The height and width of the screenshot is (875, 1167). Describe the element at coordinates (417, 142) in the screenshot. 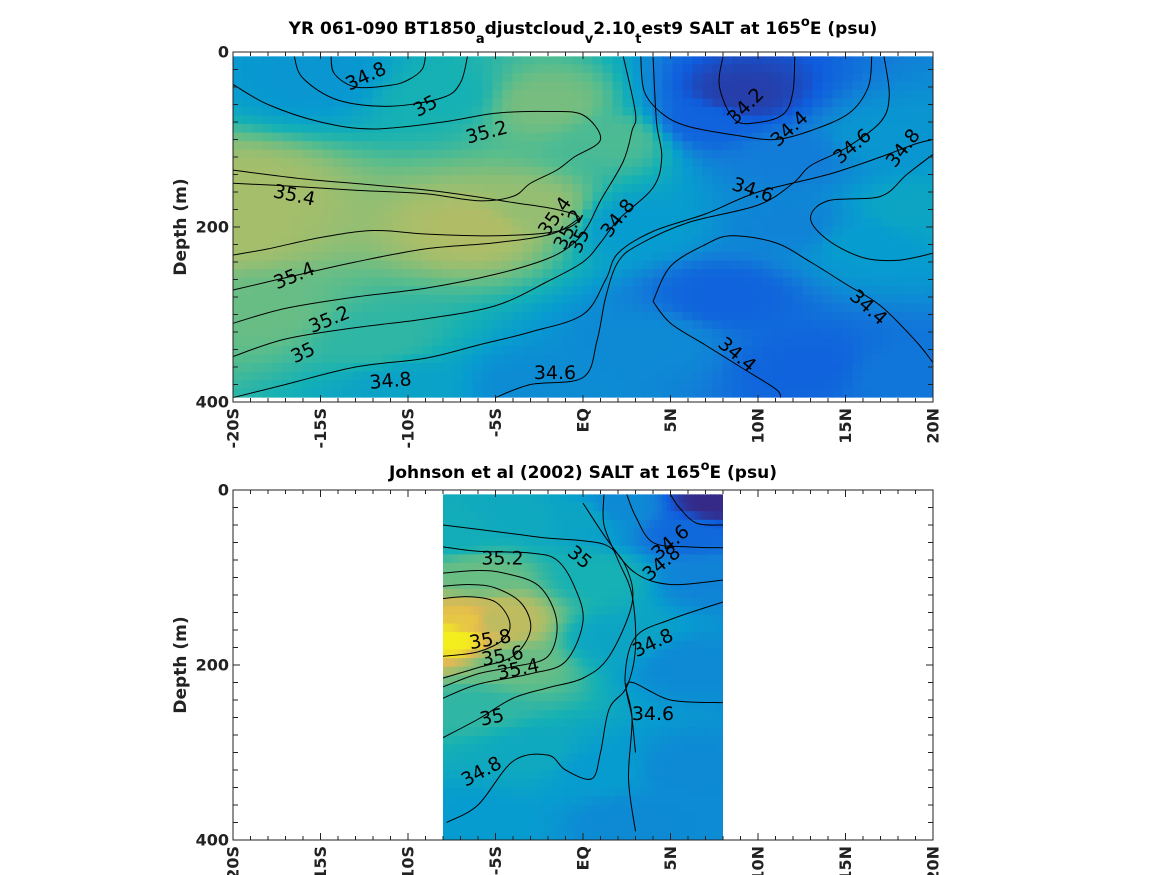

I see `contour-35.2` at that location.